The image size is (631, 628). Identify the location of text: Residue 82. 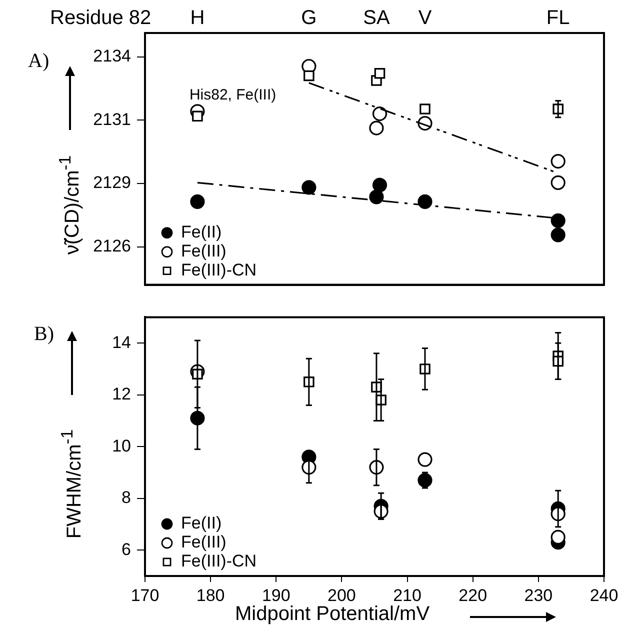
(101, 18).